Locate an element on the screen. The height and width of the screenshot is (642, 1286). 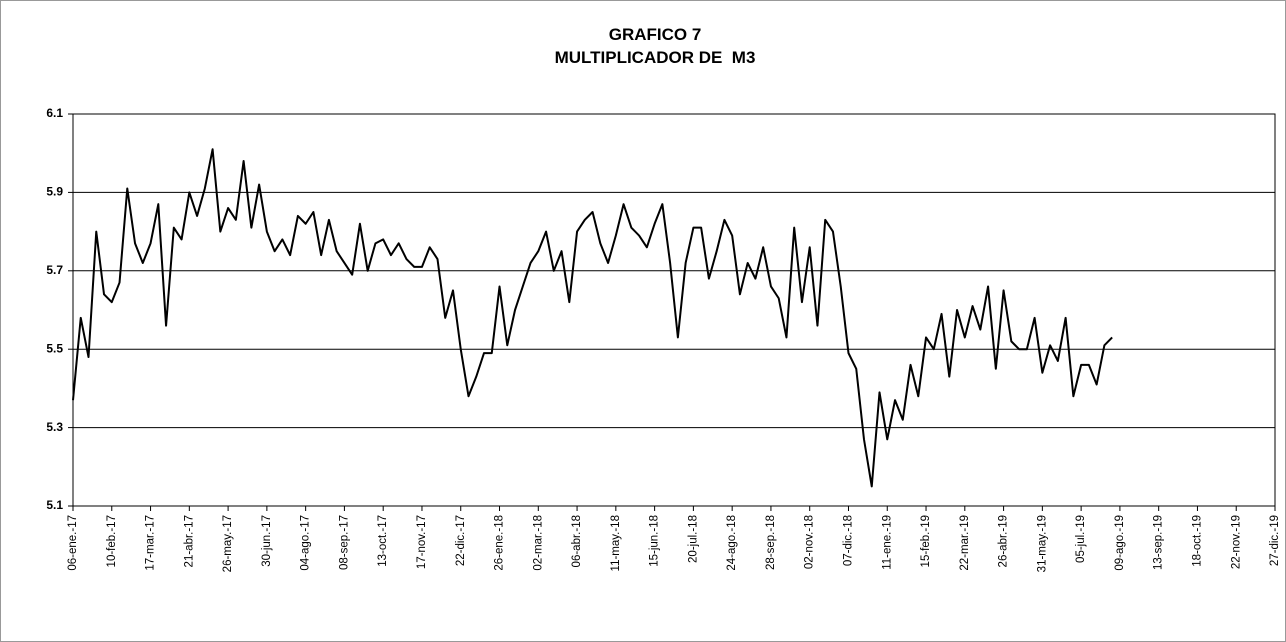
y-tick-label: 5.7 is located at coordinates (54, 270).